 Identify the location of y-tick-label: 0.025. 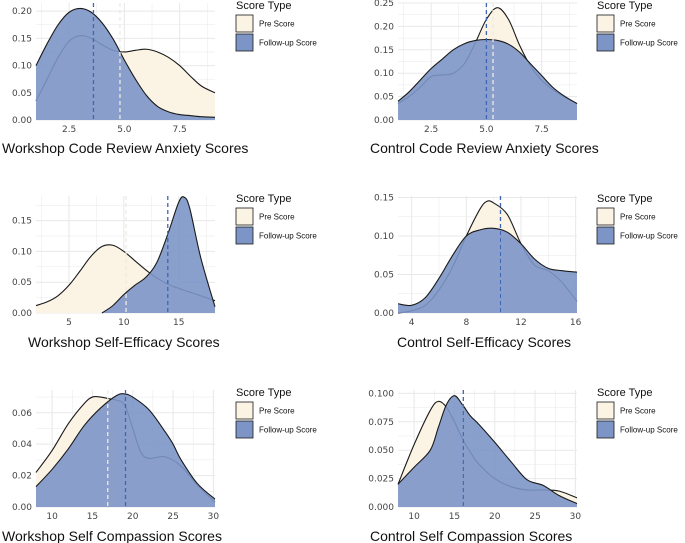
(381, 480).